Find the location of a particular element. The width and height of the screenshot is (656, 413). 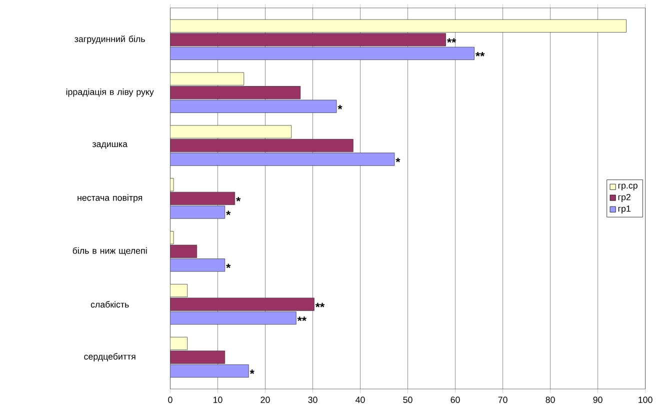

y-tick-label: задишка is located at coordinates (110, 145).